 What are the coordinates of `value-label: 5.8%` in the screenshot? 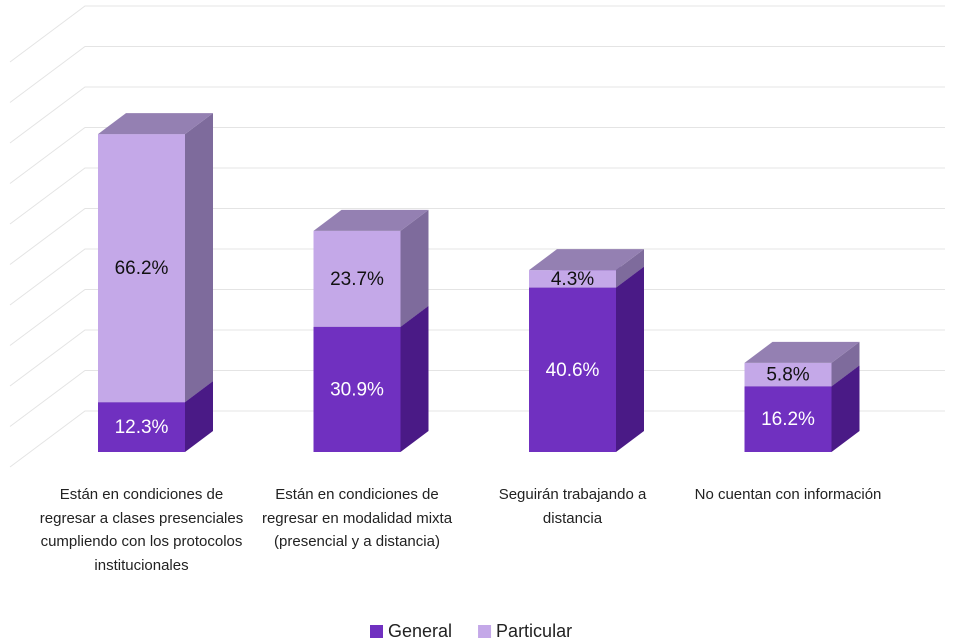 It's located at (787, 375).